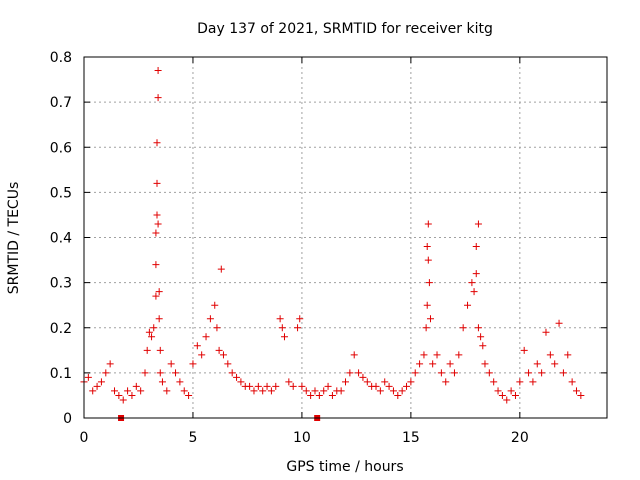 This screenshot has width=640, height=480. I want to click on y-tick-label: 0.8, so click(61, 58).